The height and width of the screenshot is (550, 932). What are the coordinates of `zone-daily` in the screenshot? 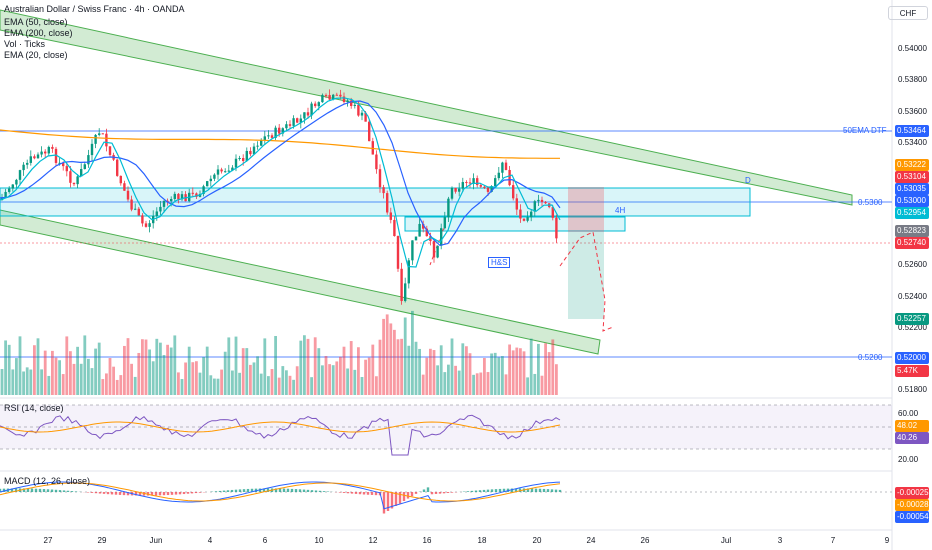 It's located at (375, 202).